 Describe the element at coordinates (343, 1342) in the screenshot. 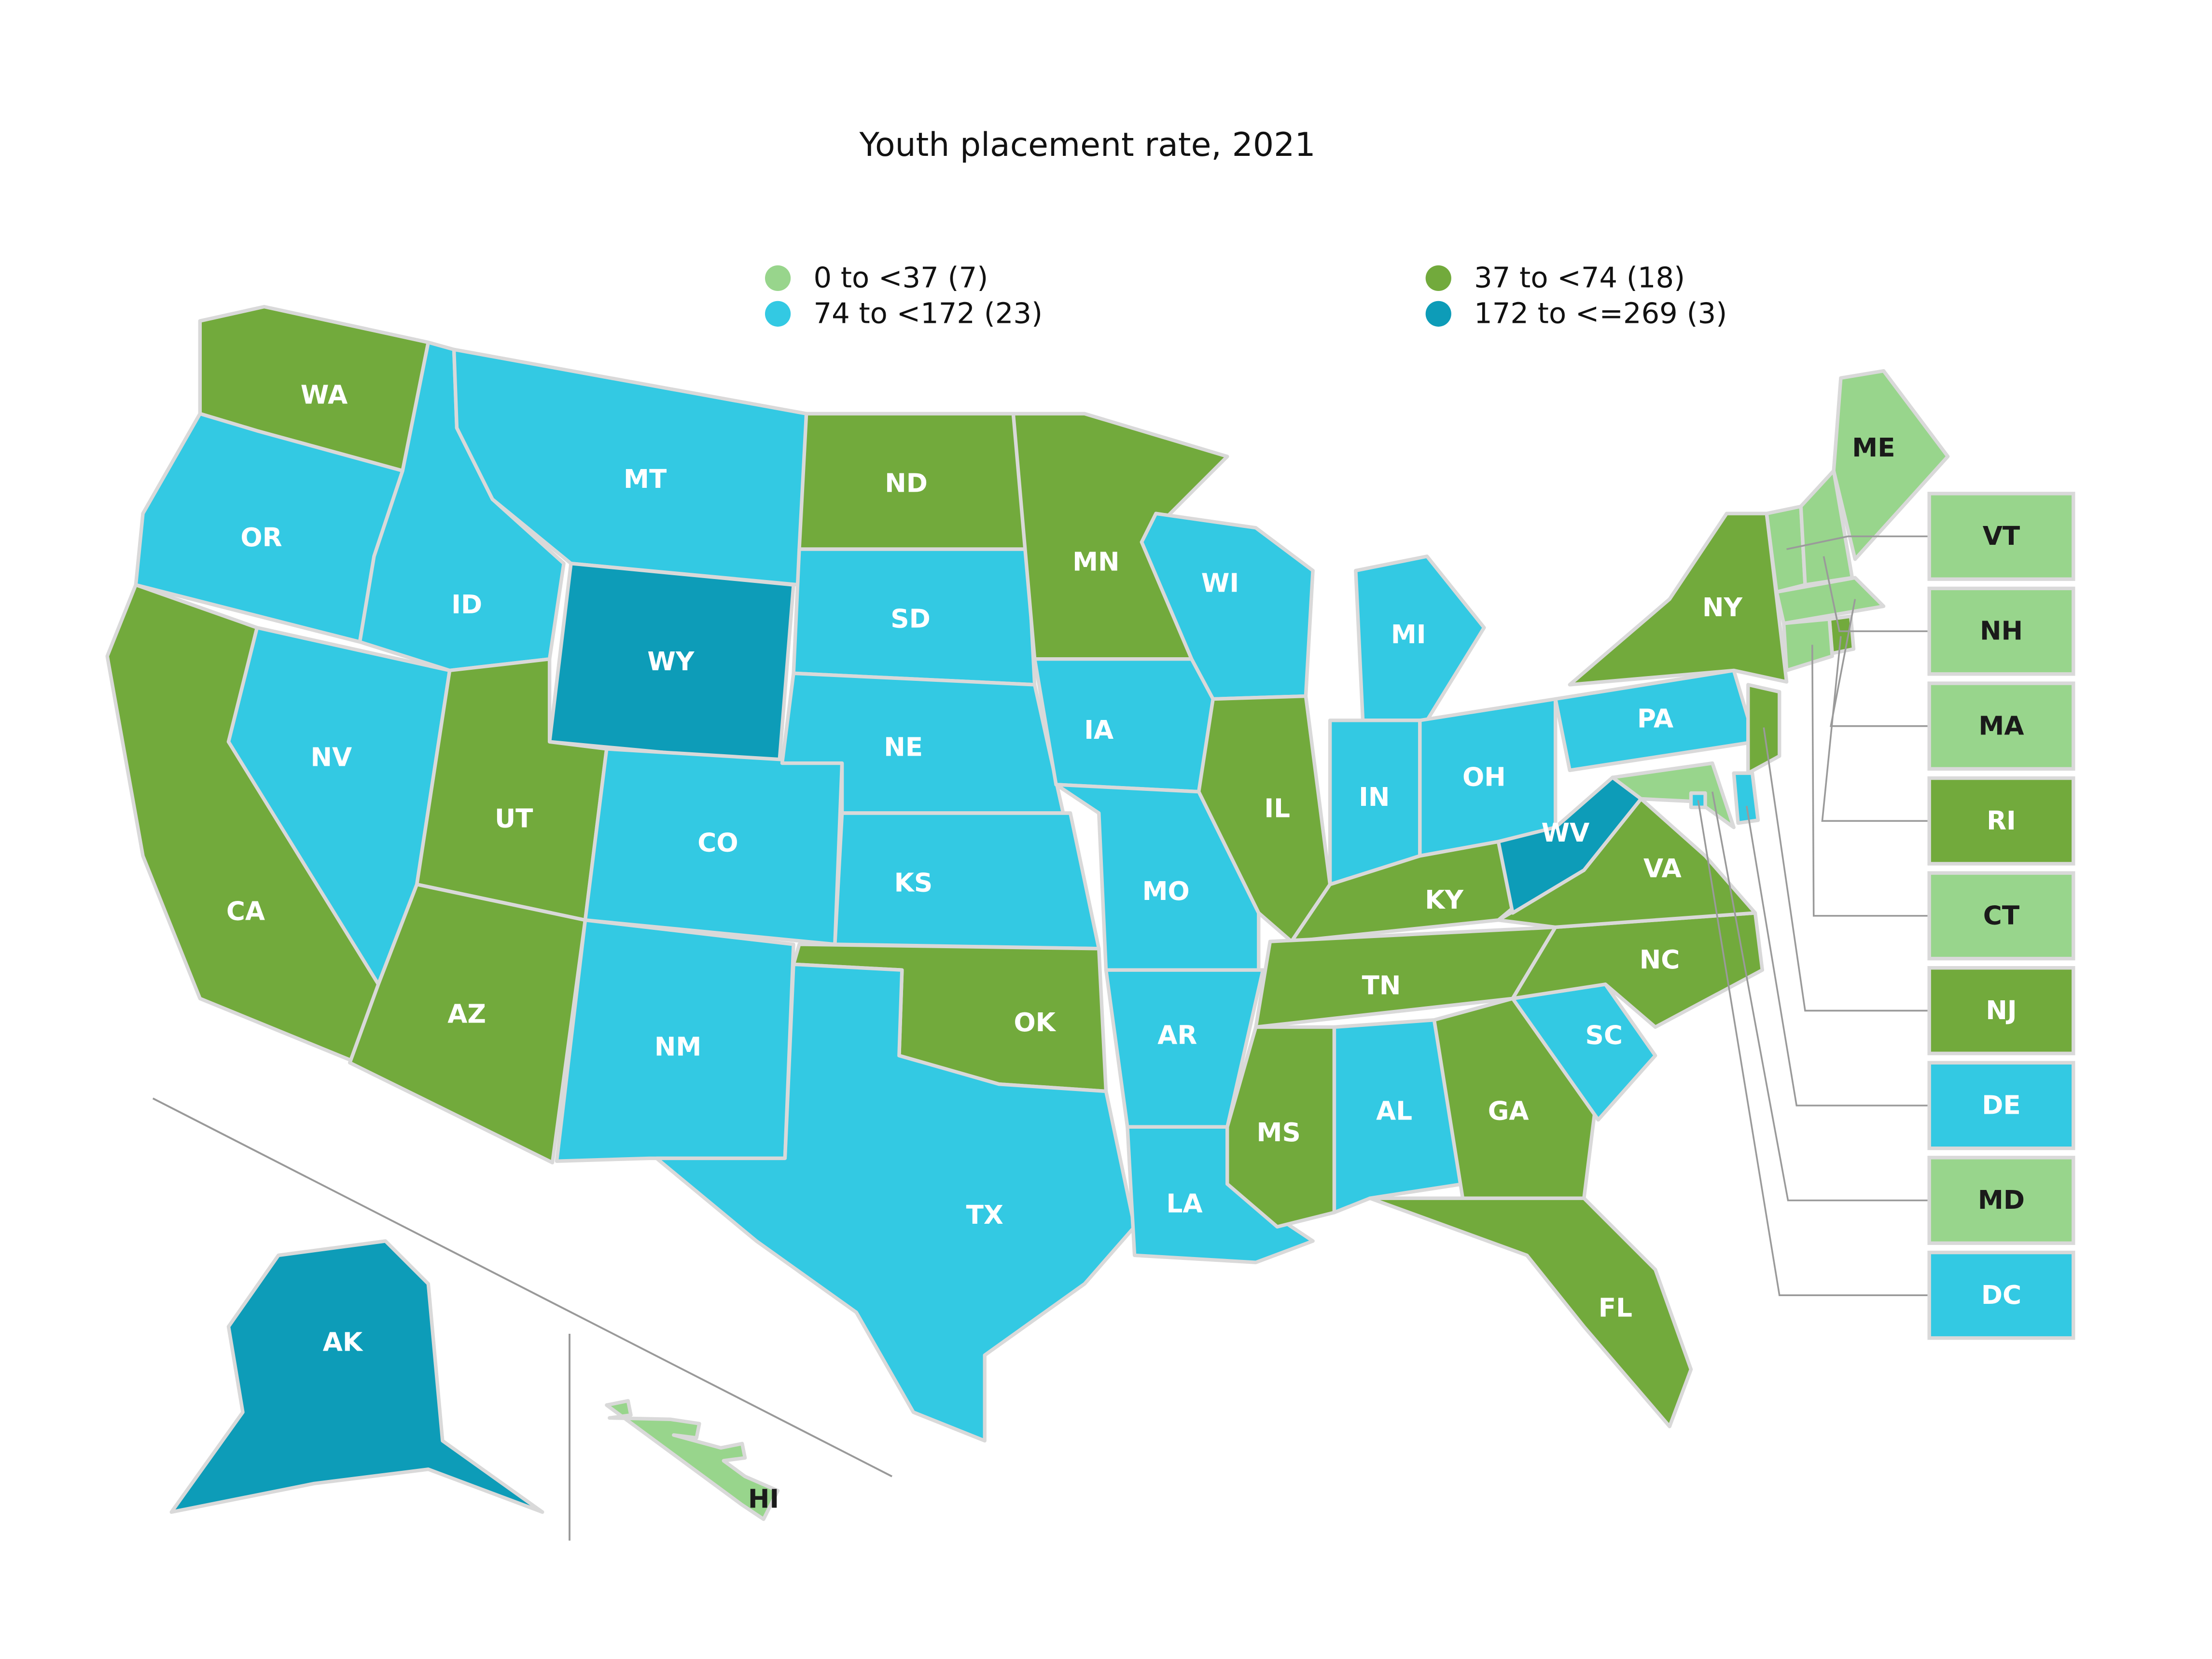

I see `state-label: AK` at that location.